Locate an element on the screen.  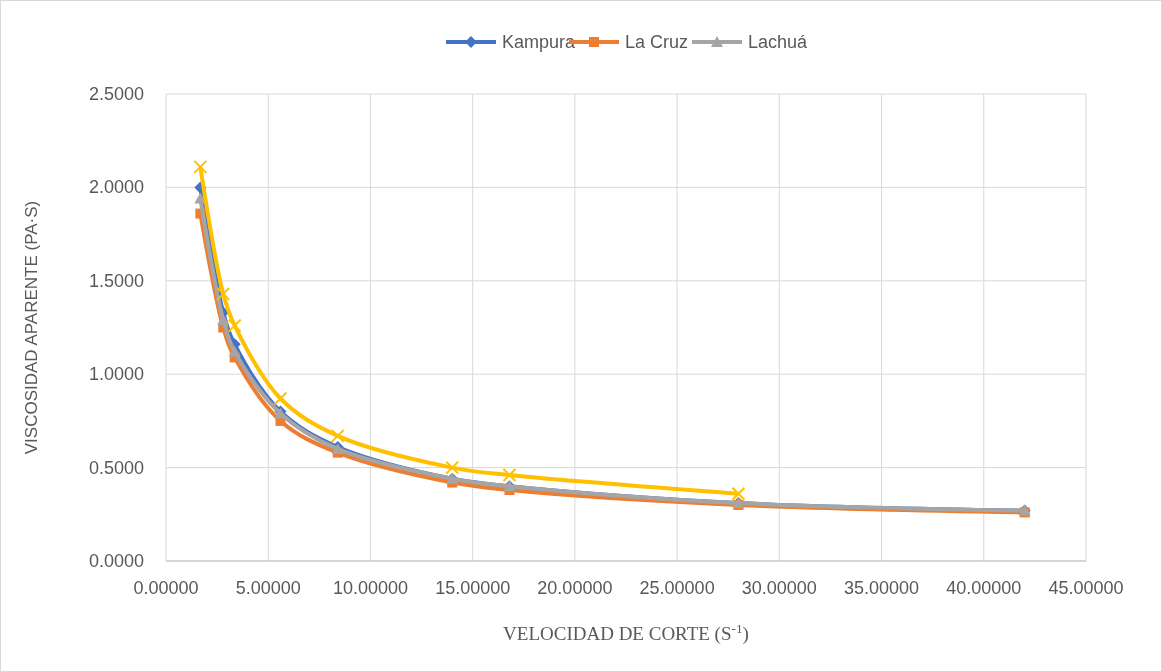
x-tick-label: 15.00000 is located at coordinates (473, 588).